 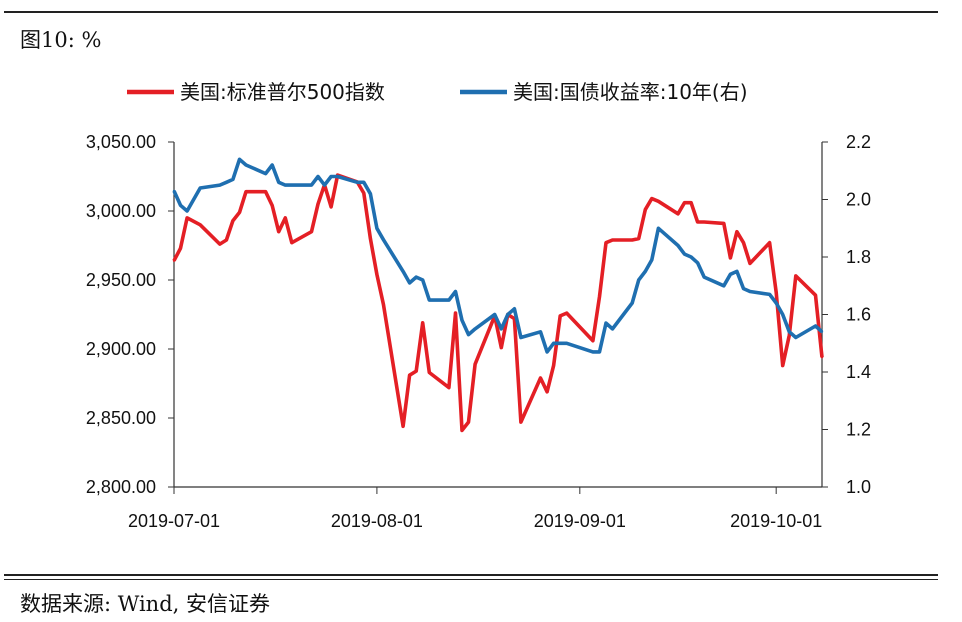 What do you see at coordinates (858, 430) in the screenshot?
I see `right-tick-label: 1.2` at bounding box center [858, 430].